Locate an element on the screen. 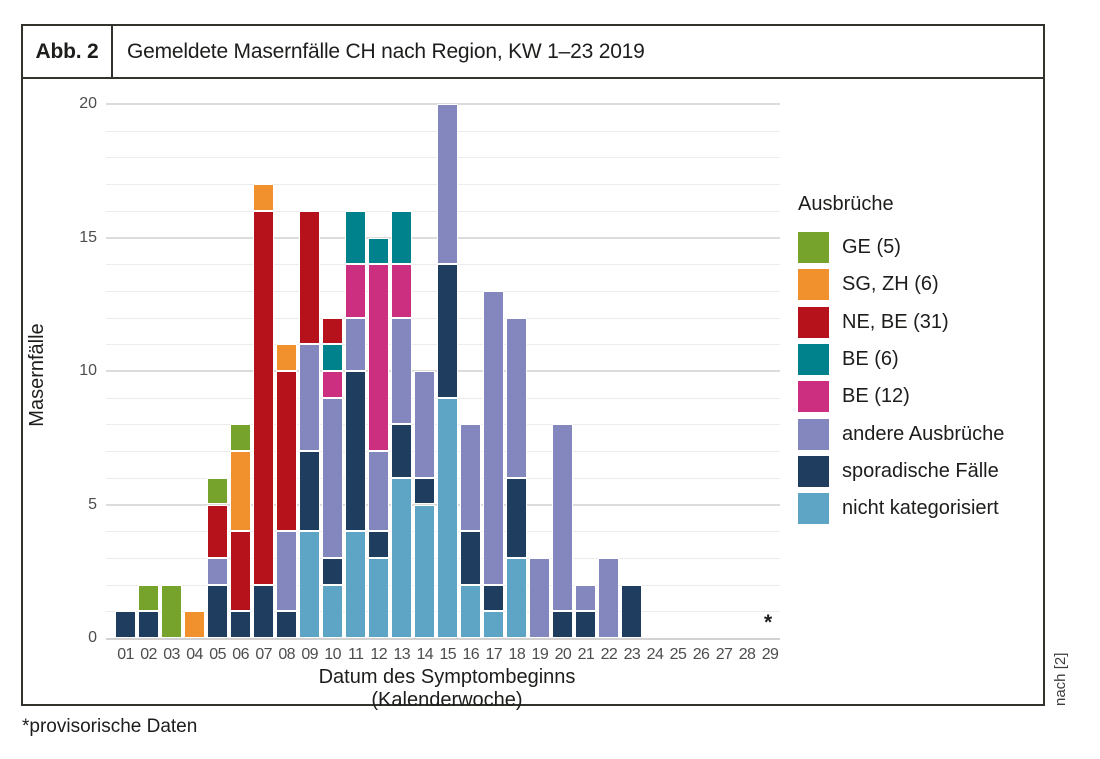 The width and height of the screenshot is (1100, 759). y-axis-title: Masernfälle is located at coordinates (37, 375).